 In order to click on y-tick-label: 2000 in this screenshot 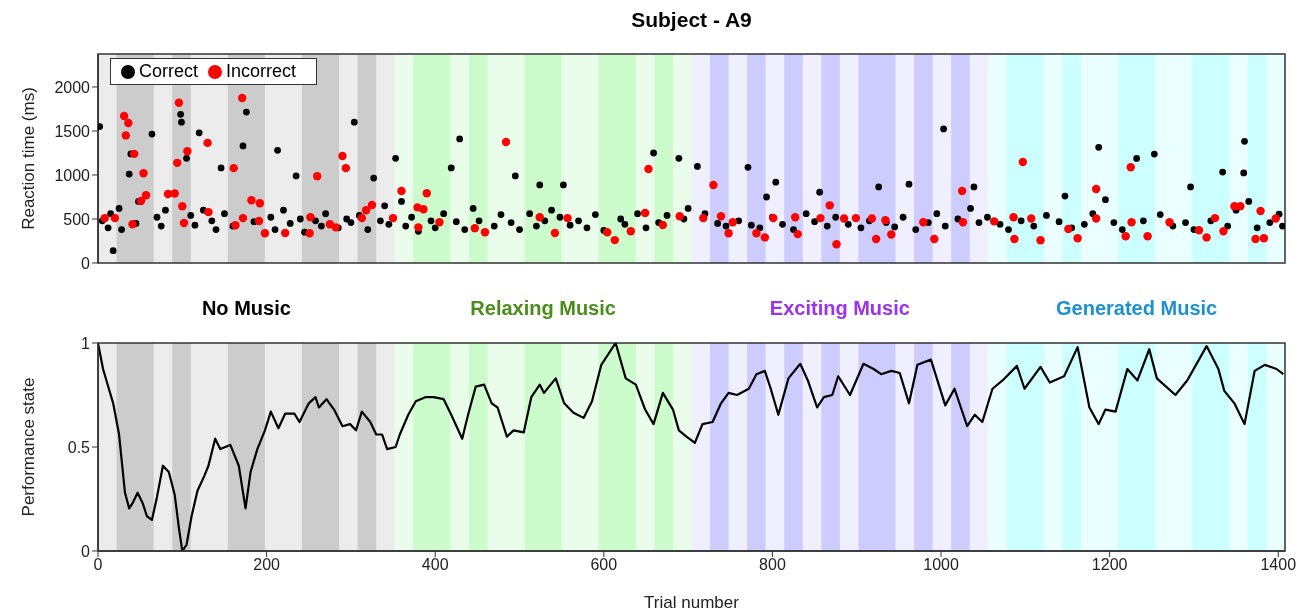, I will do `click(72, 87)`.